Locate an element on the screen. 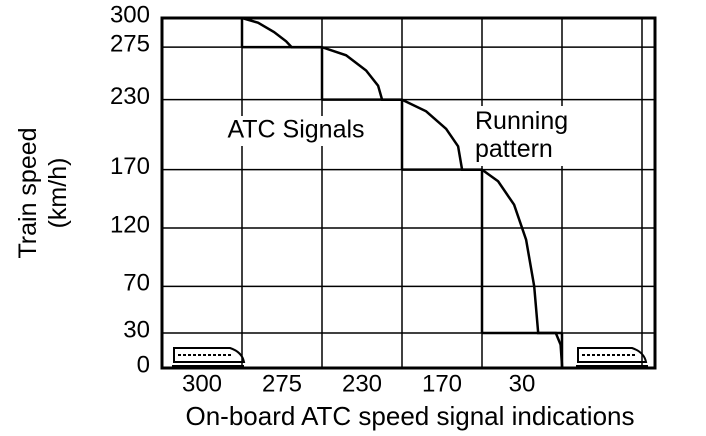 The width and height of the screenshot is (706, 436). y-tick-label: 30 is located at coordinates (136, 329).